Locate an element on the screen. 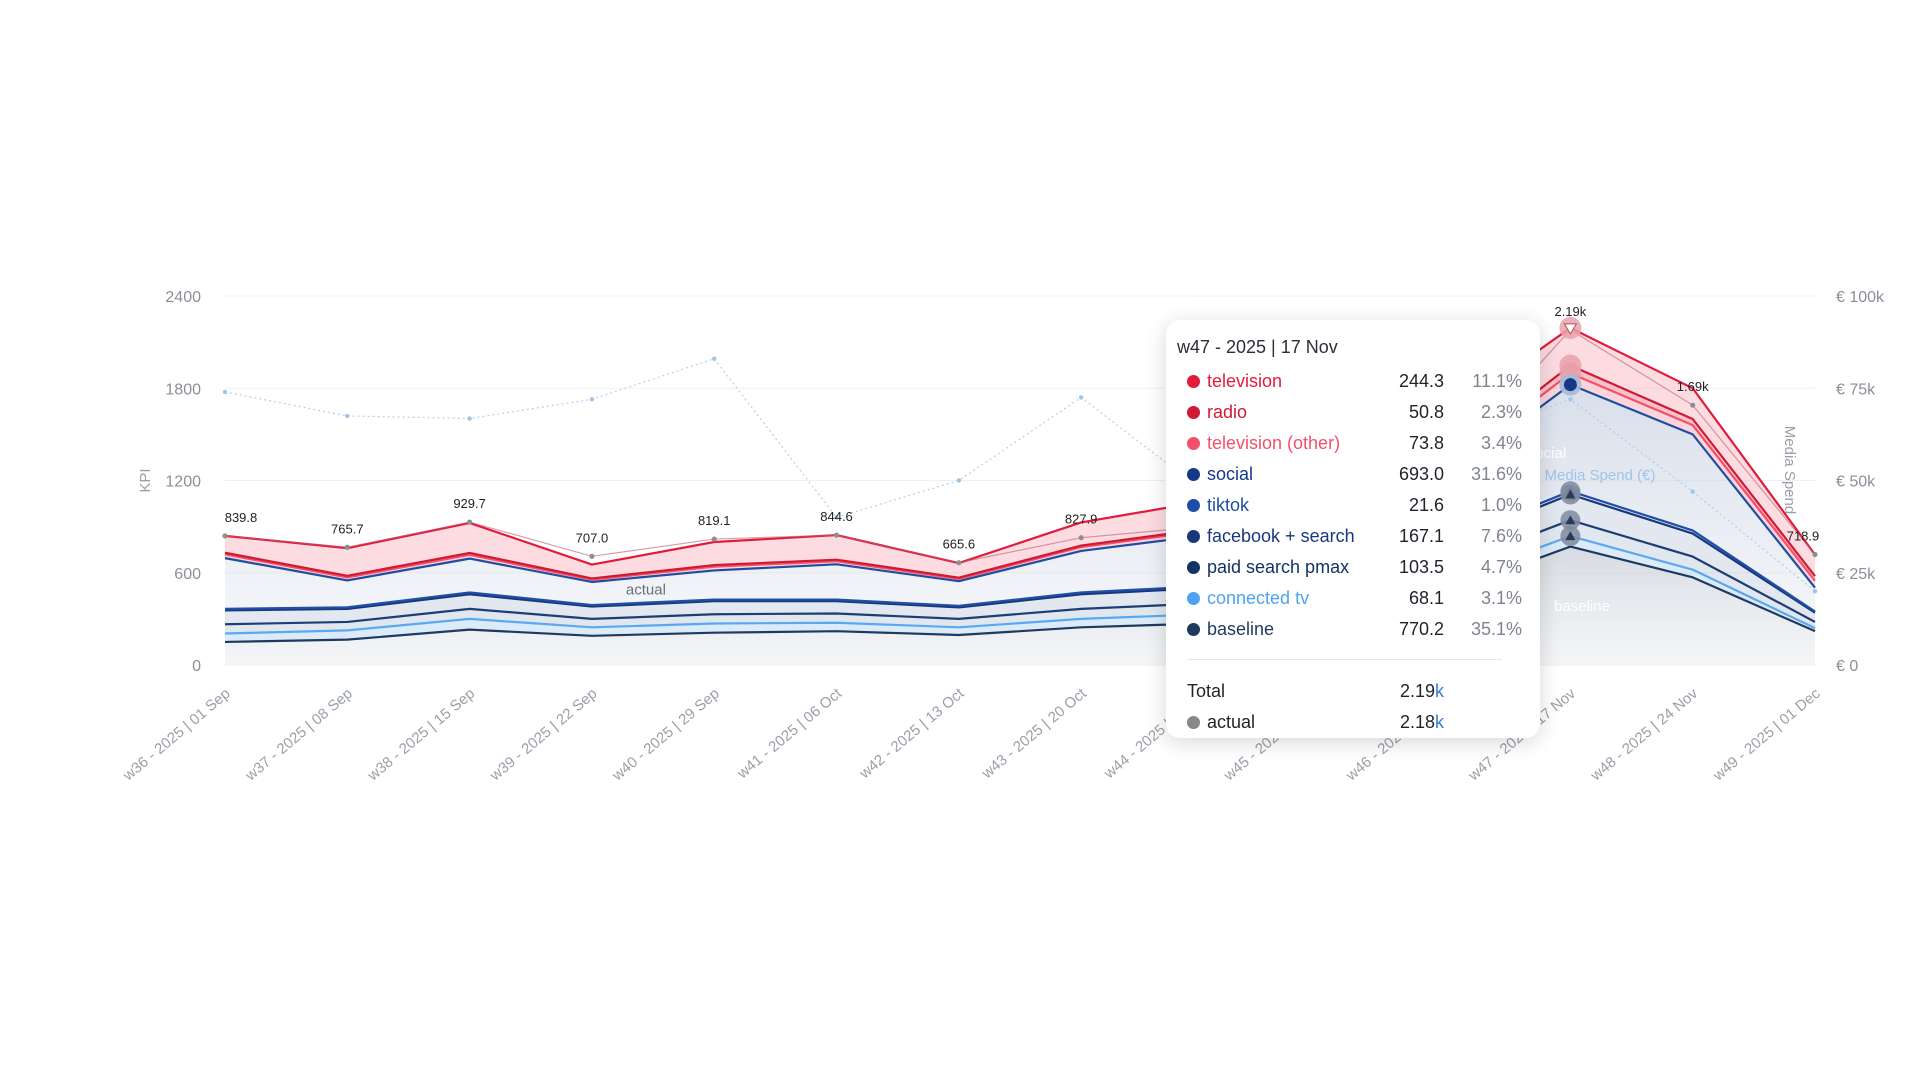 The height and width of the screenshot is (1080, 1920). tooltip-series-name: connected tv is located at coordinates (1258, 598).